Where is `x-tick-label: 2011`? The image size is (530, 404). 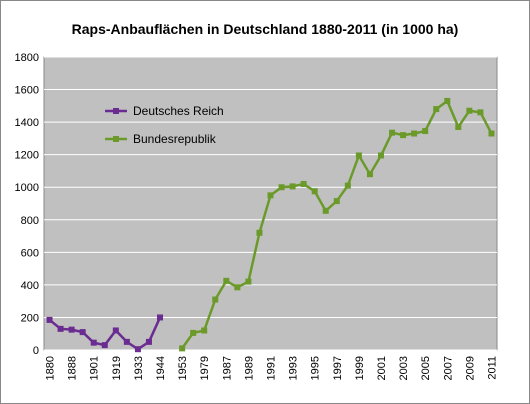
x-tick-label: 2011 is located at coordinates (492, 368).